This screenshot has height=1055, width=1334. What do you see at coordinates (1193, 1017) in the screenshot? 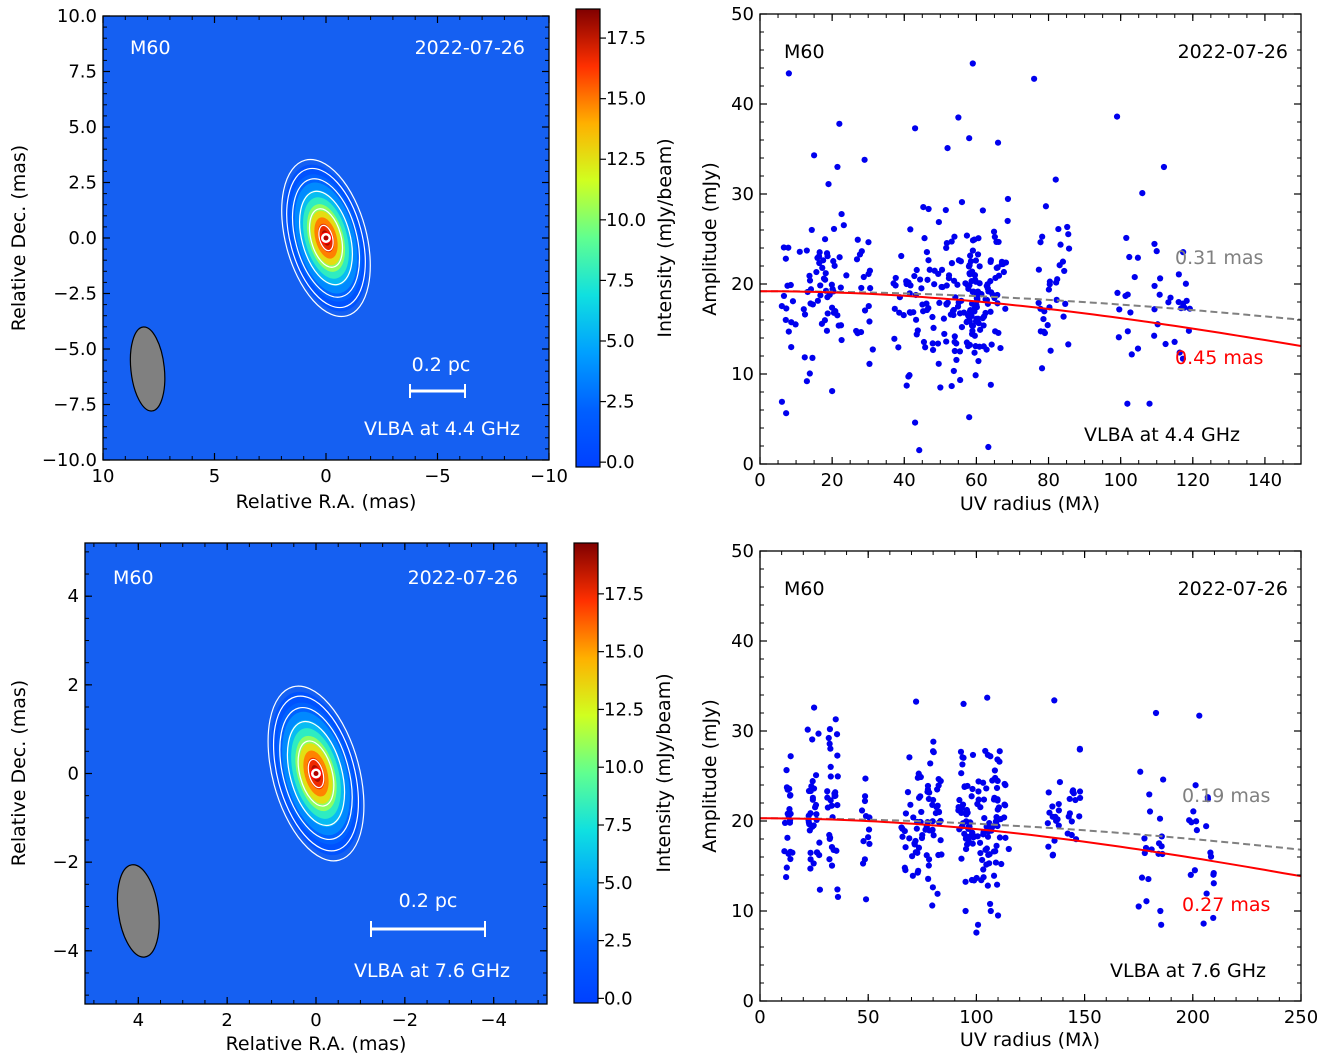
I see `x-tick-label: 200` at bounding box center [1193, 1017].